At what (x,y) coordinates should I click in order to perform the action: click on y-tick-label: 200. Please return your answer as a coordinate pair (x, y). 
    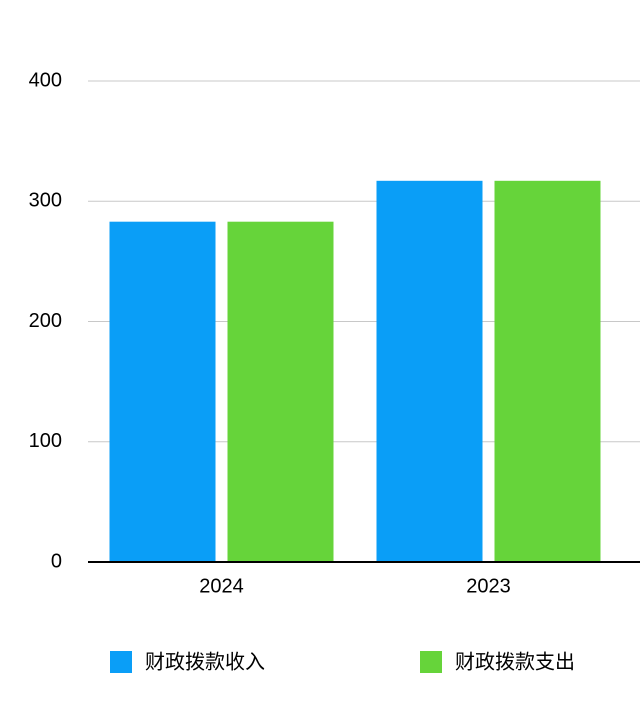
    Looking at the image, I should click on (45, 321).